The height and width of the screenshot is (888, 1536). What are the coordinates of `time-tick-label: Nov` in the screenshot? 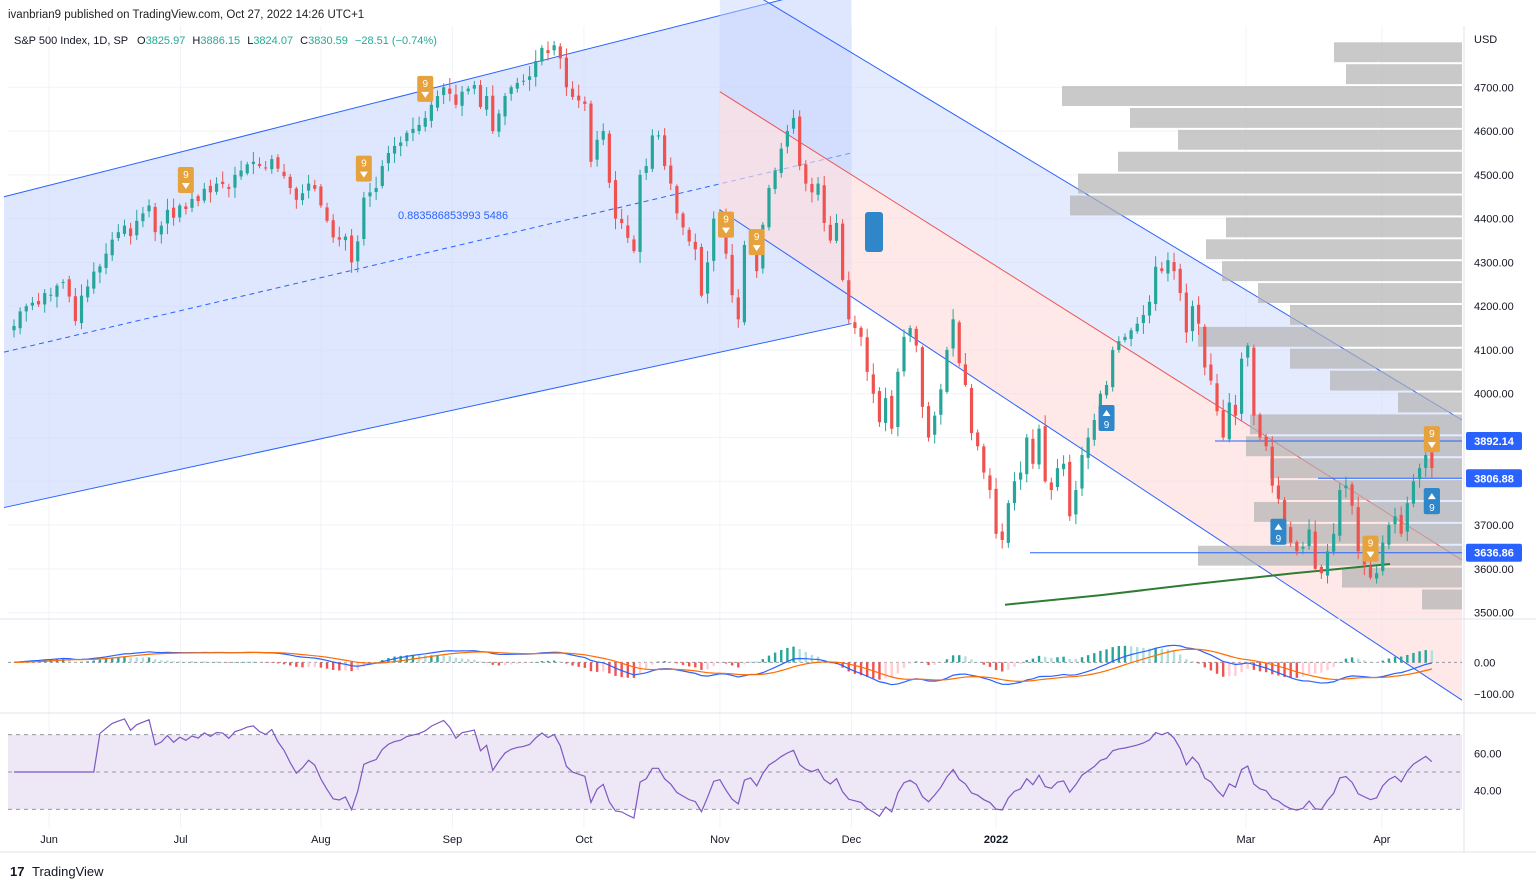 It's located at (720, 840).